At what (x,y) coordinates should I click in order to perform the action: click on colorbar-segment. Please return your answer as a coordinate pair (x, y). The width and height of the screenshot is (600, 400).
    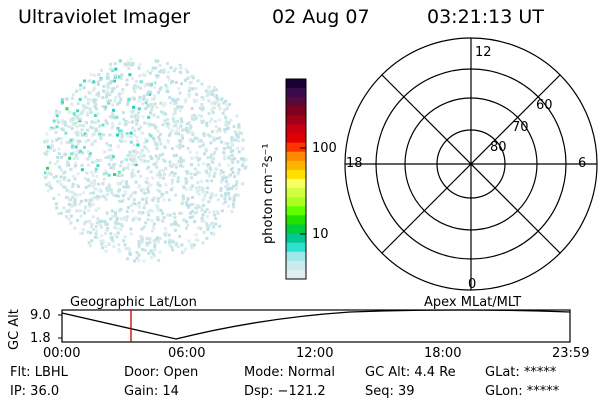
    Looking at the image, I should click on (296, 156).